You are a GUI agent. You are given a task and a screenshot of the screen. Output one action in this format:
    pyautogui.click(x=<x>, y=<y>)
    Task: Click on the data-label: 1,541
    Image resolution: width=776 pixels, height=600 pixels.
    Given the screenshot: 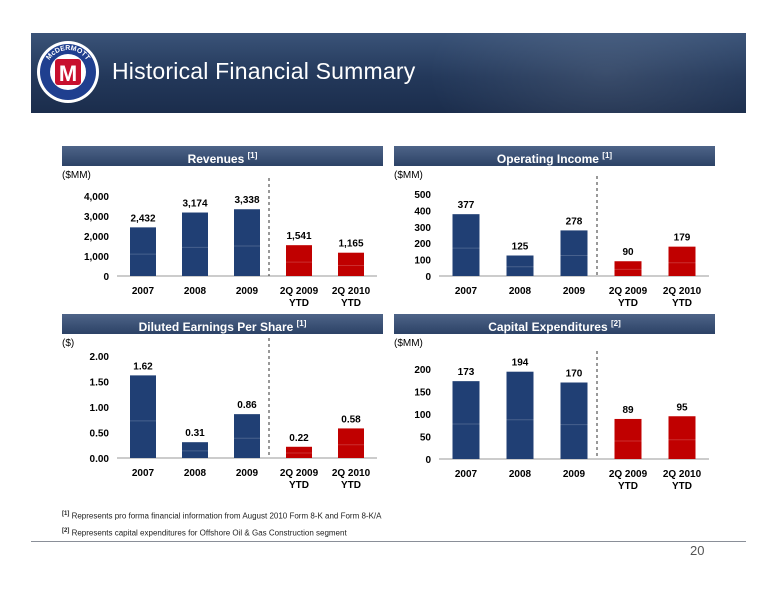 What is the action you would take?
    pyautogui.click(x=298, y=236)
    